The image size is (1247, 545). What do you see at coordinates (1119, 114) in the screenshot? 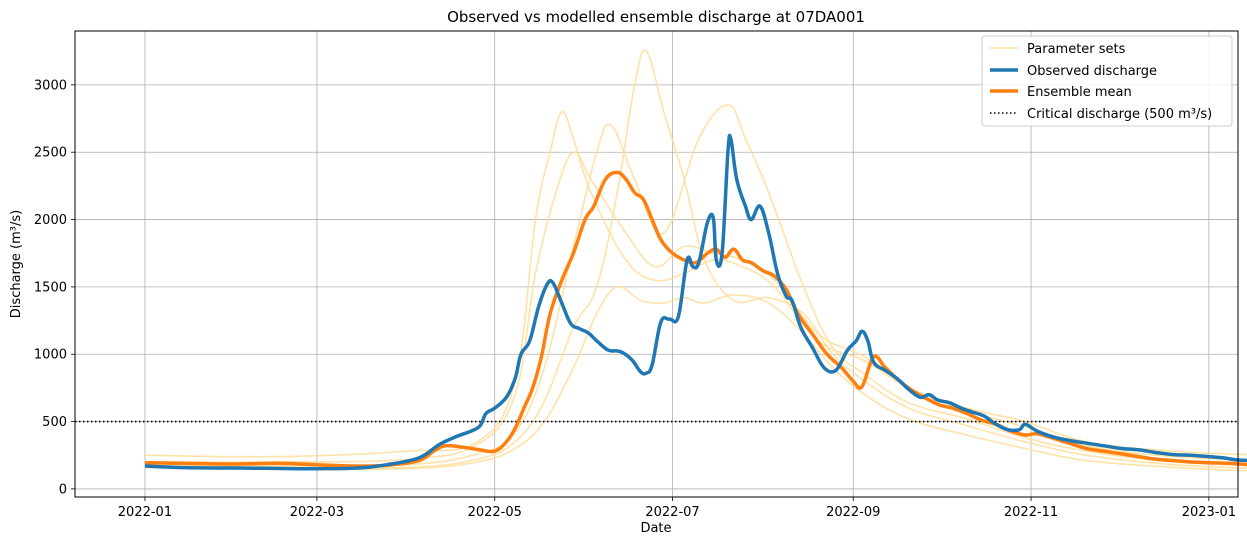
I see `legend-label-critical: Critical discharge (500 m³/s)` at bounding box center [1119, 114].